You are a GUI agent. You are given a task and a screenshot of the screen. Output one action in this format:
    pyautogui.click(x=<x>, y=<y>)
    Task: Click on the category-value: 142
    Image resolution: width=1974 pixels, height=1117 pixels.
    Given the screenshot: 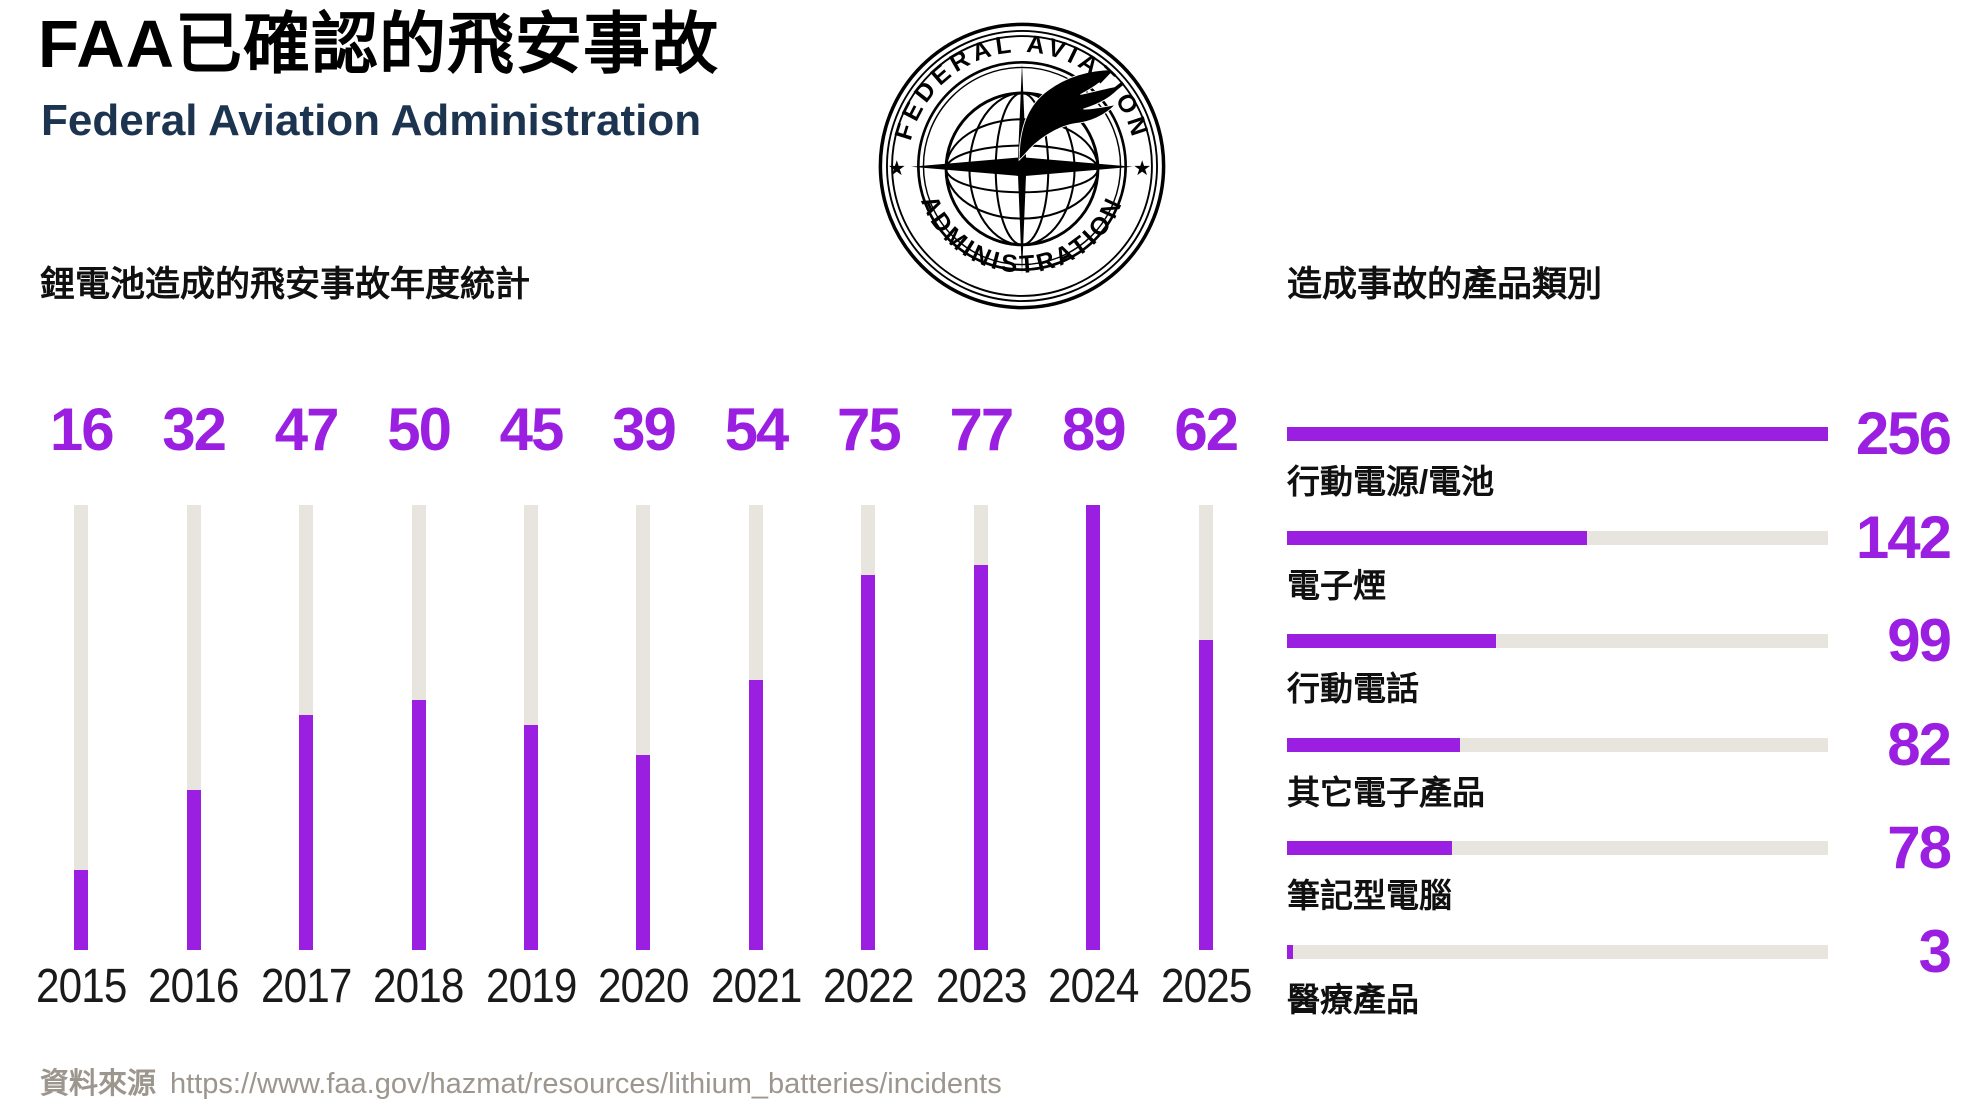 What is the action you would take?
    pyautogui.click(x=1903, y=537)
    